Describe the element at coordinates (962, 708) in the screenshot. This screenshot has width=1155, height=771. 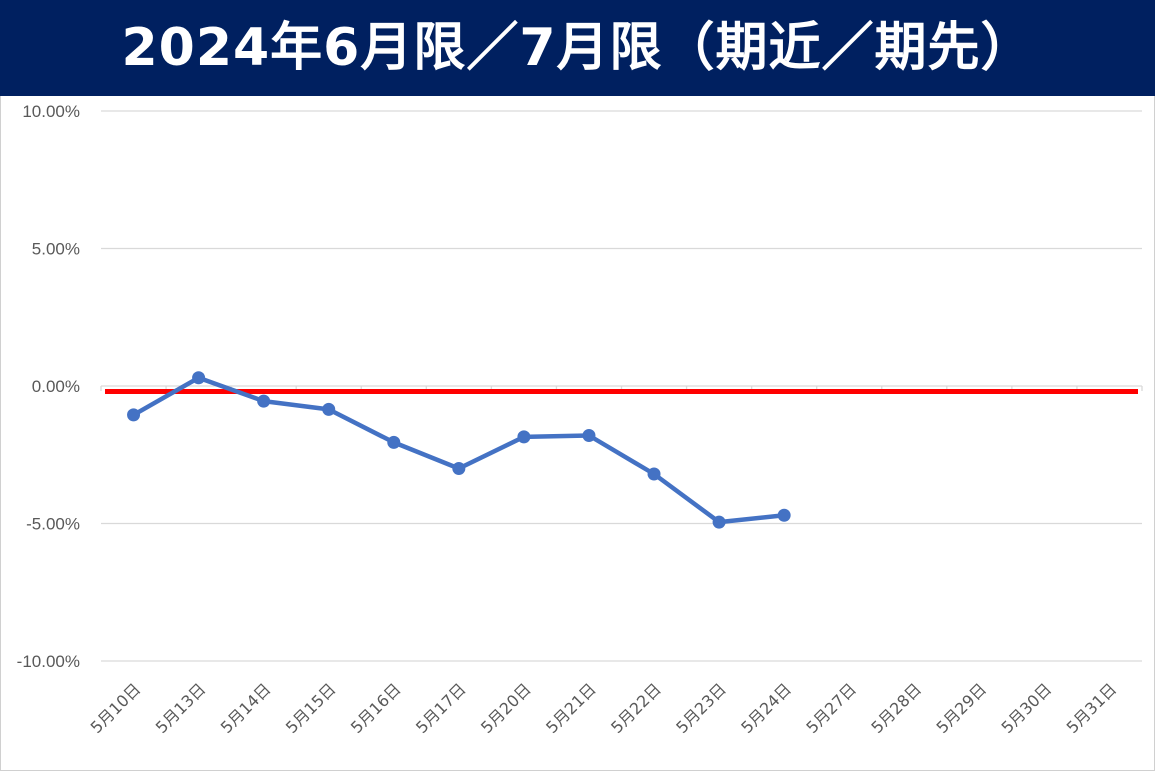
I see `x-tick-label: 5月29日` at that location.